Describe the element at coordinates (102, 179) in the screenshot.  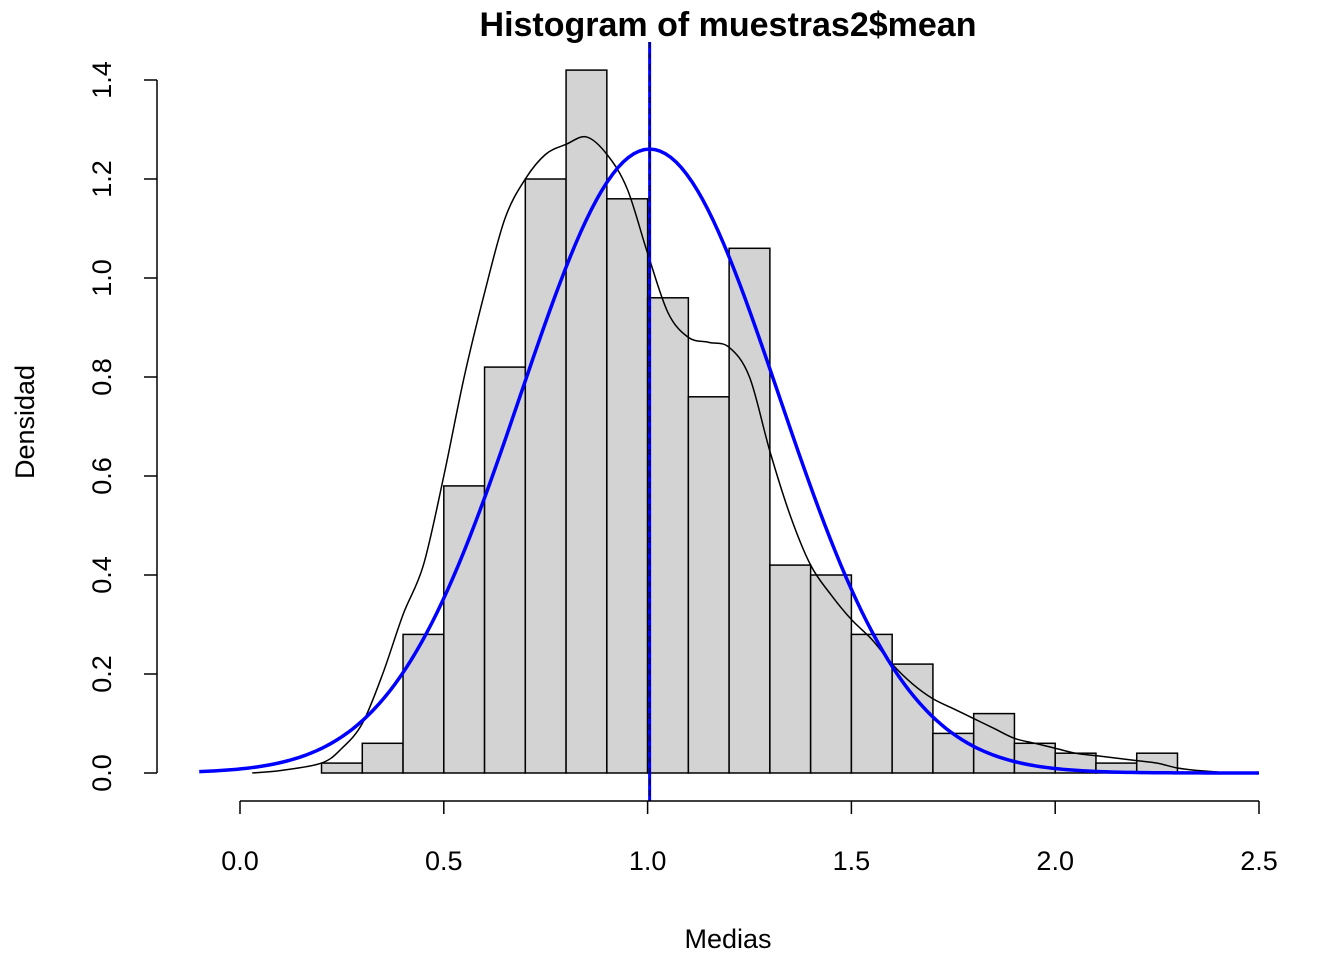
I see `y-tick-label-6: 1.2` at that location.